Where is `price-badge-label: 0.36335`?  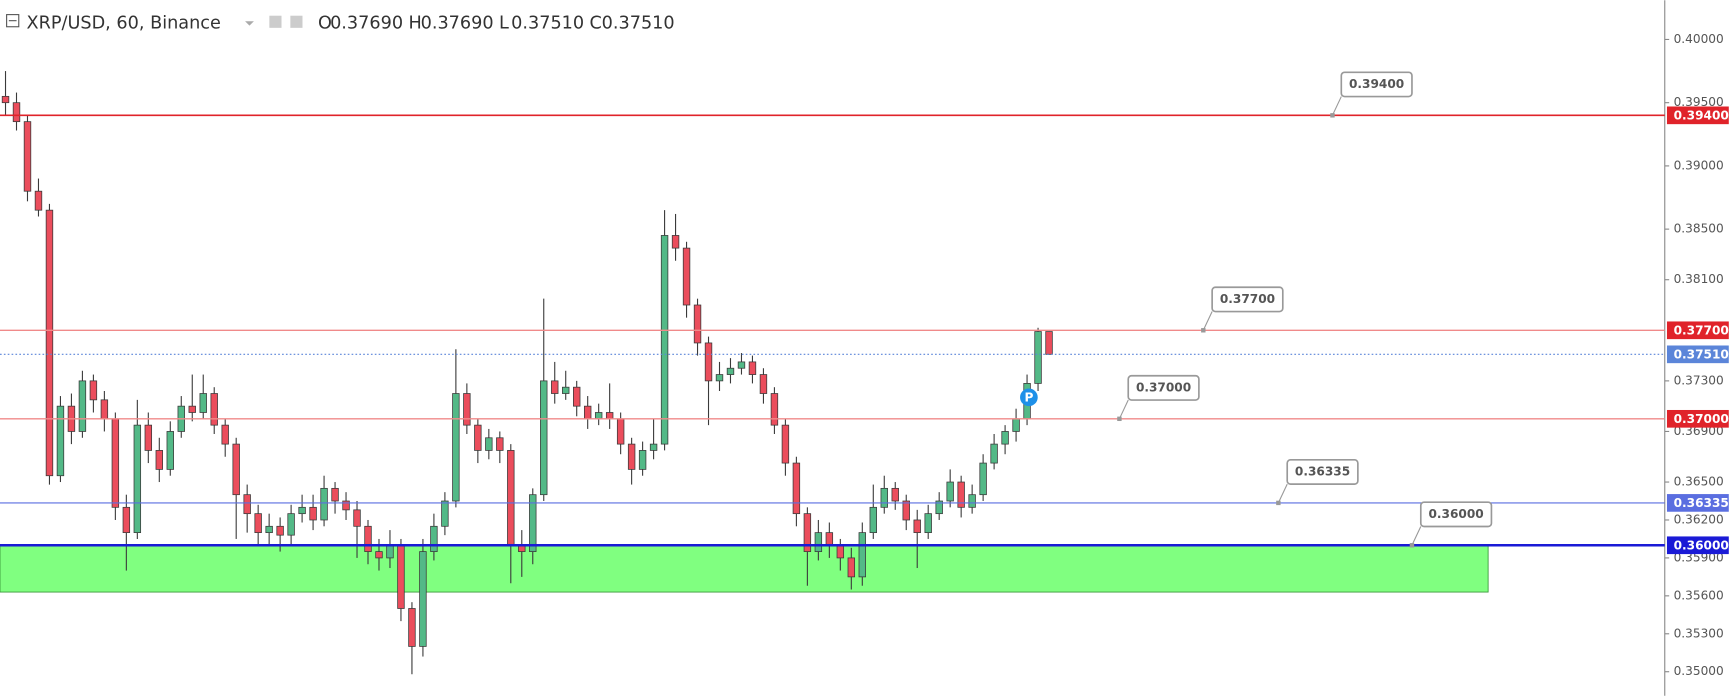
price-badge-label: 0.36335 is located at coordinates (1701, 503).